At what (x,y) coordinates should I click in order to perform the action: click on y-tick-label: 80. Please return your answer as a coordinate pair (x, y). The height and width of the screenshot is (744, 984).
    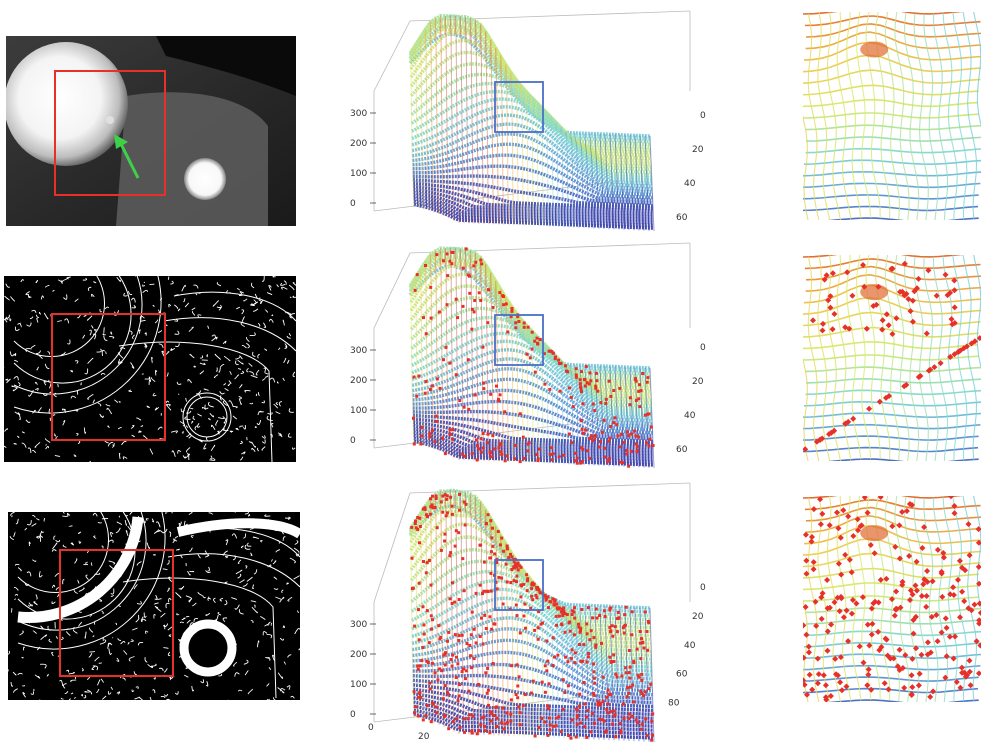
    Looking at the image, I should click on (674, 704).